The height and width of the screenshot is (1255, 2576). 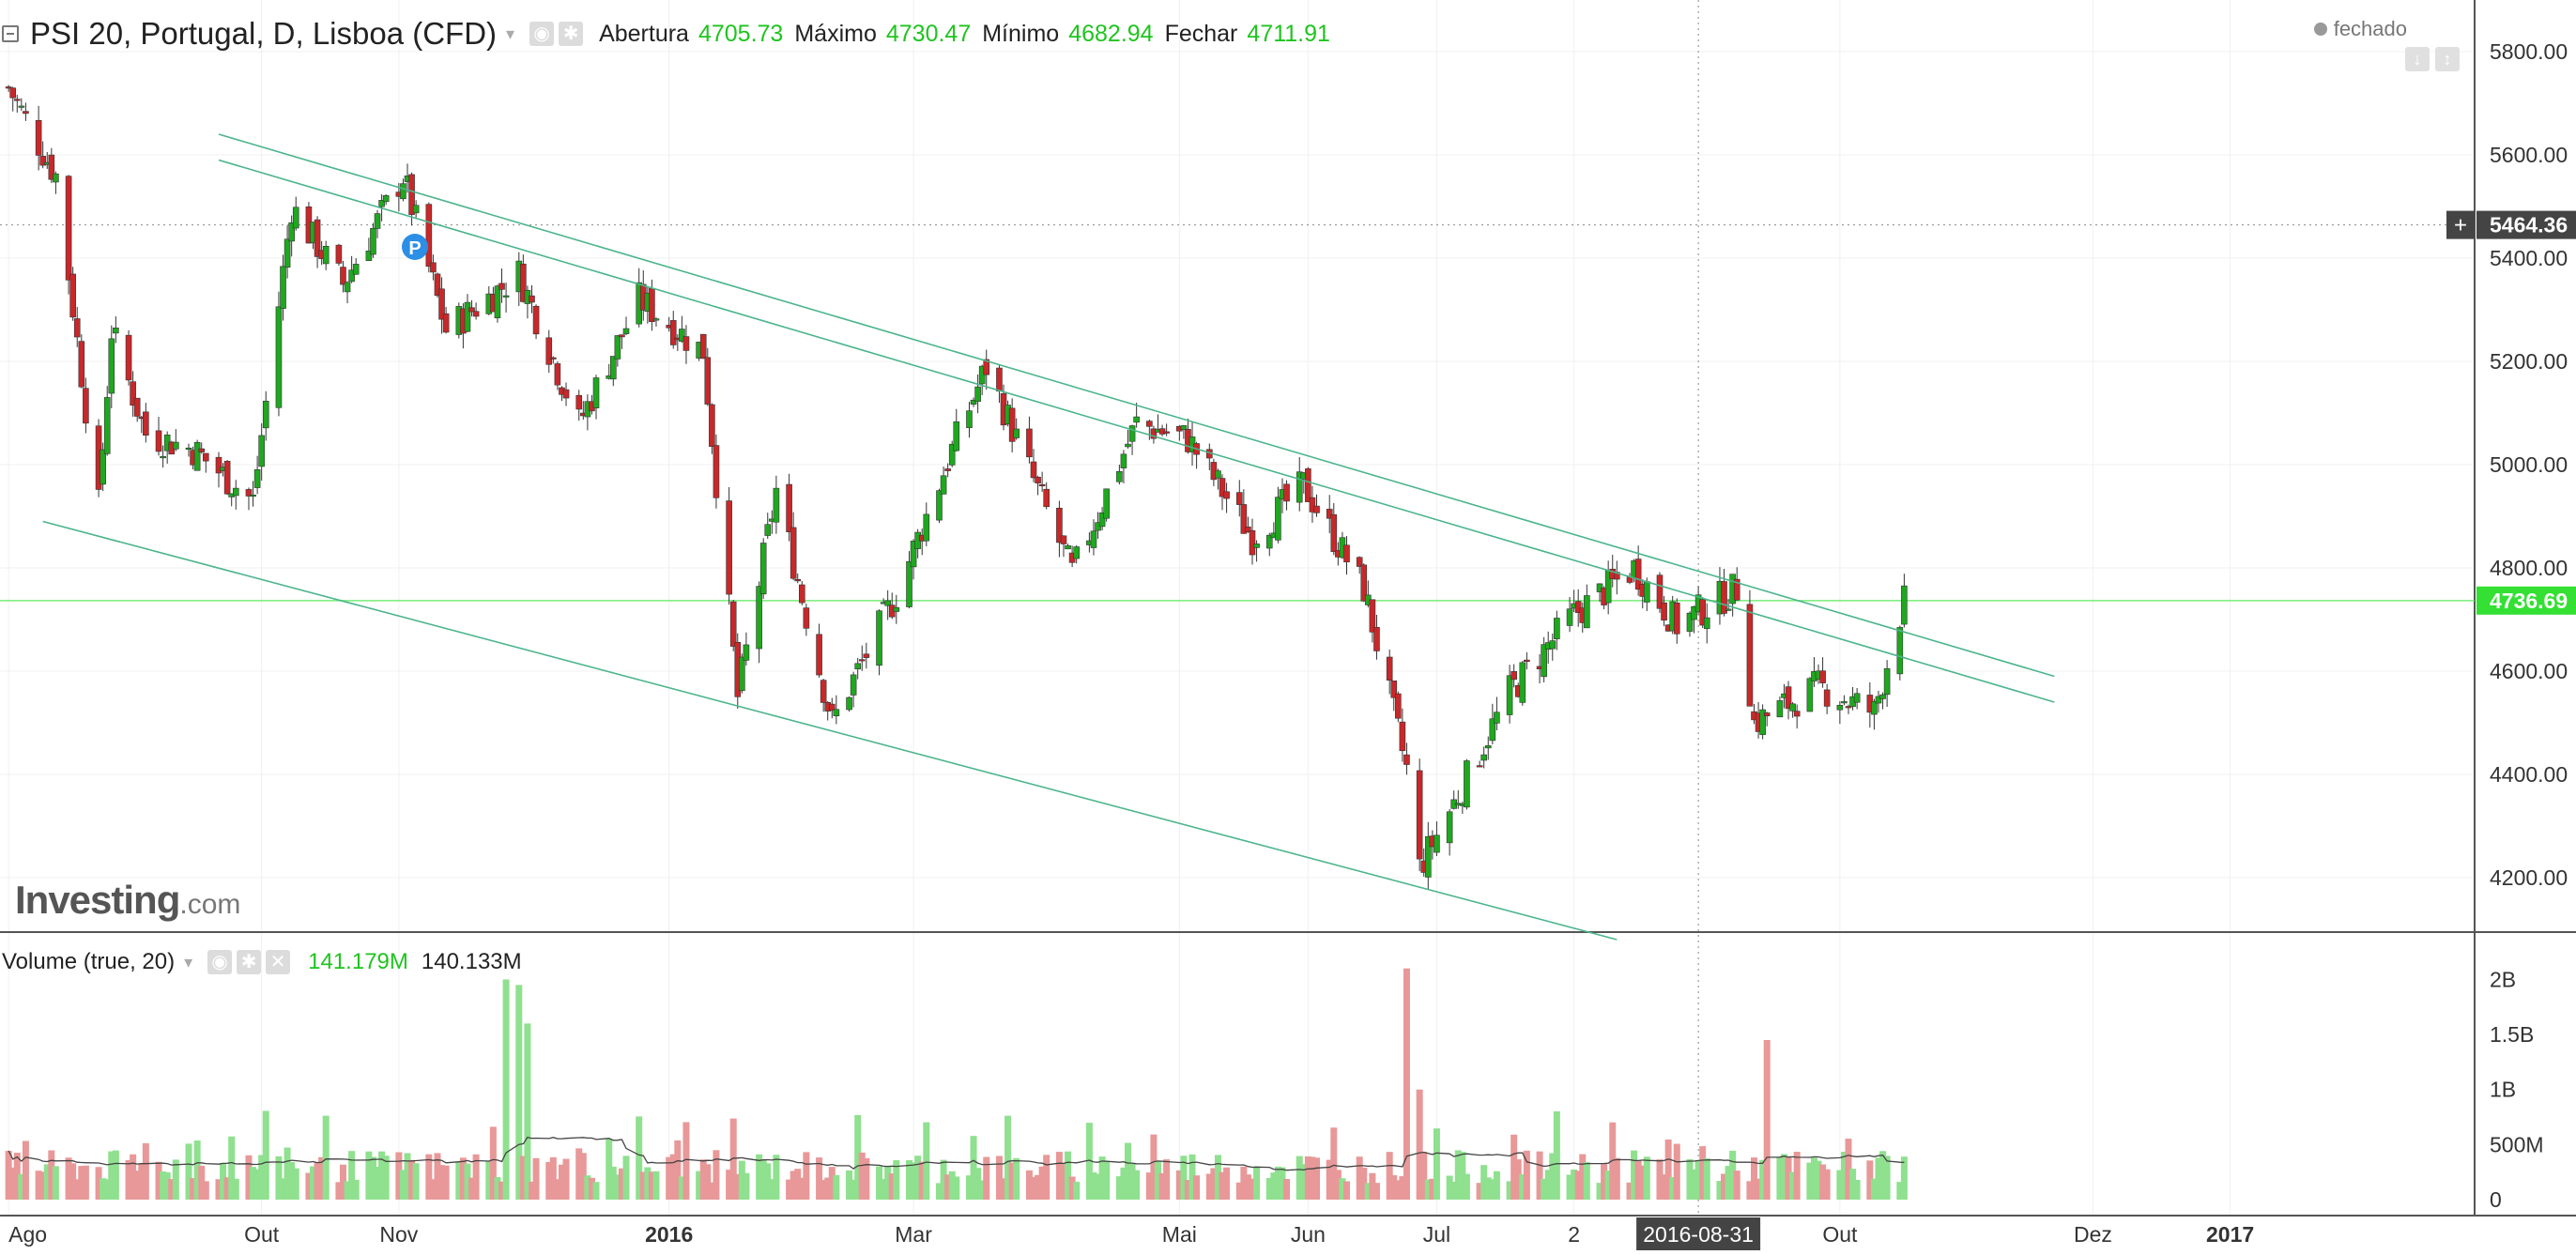 What do you see at coordinates (2320, 29) in the screenshot?
I see `status-dot-icon` at bounding box center [2320, 29].